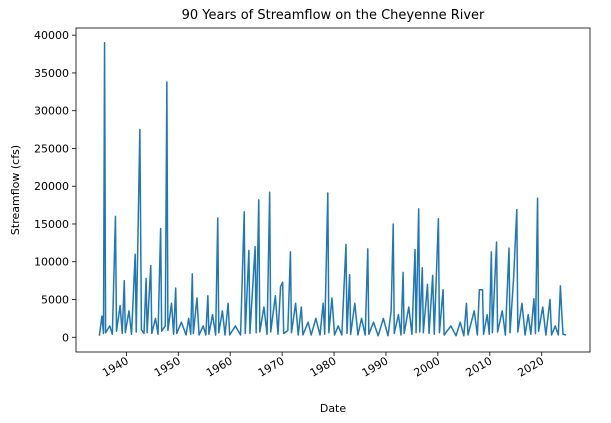 This screenshot has width=611, height=423. Describe the element at coordinates (65, 337) in the screenshot. I see `y-tick-label: 0` at that location.